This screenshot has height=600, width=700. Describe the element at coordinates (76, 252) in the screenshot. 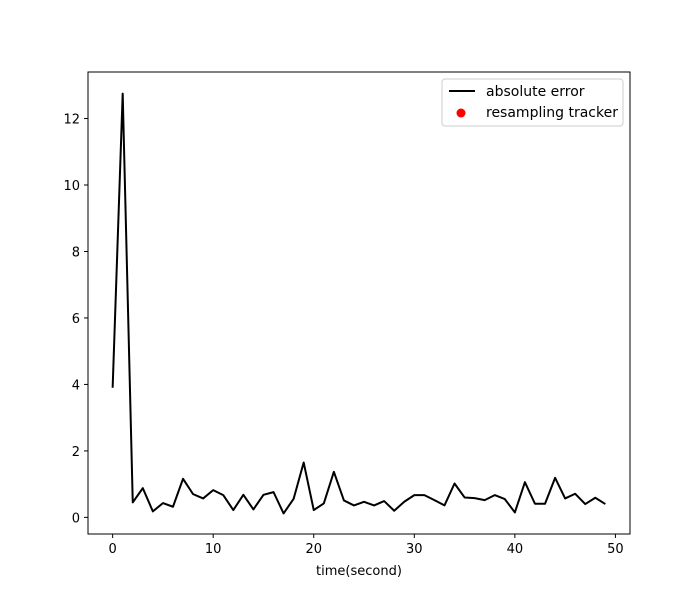

I see `y-tick-label: 8` at that location.